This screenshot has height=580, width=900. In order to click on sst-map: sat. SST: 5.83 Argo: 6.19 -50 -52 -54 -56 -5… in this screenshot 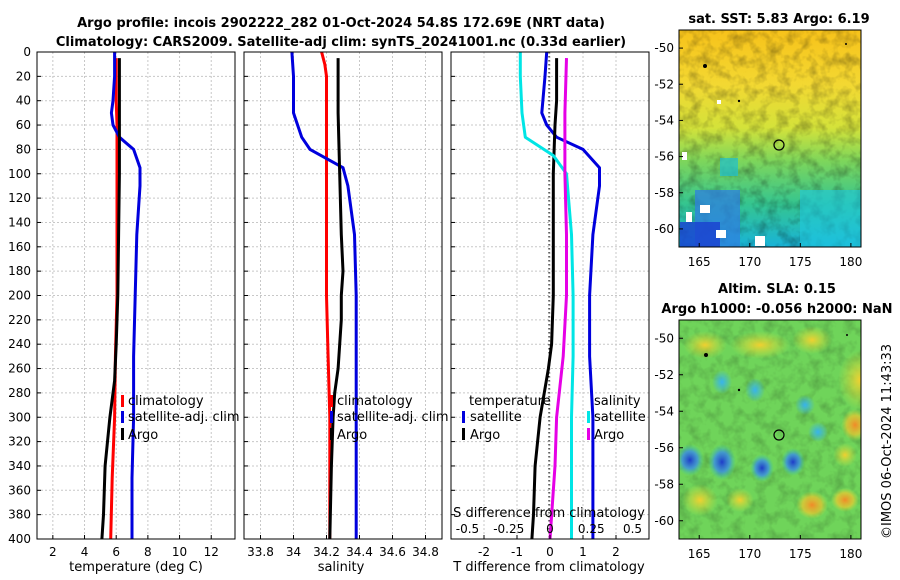, I will do `click(761, 140)`.